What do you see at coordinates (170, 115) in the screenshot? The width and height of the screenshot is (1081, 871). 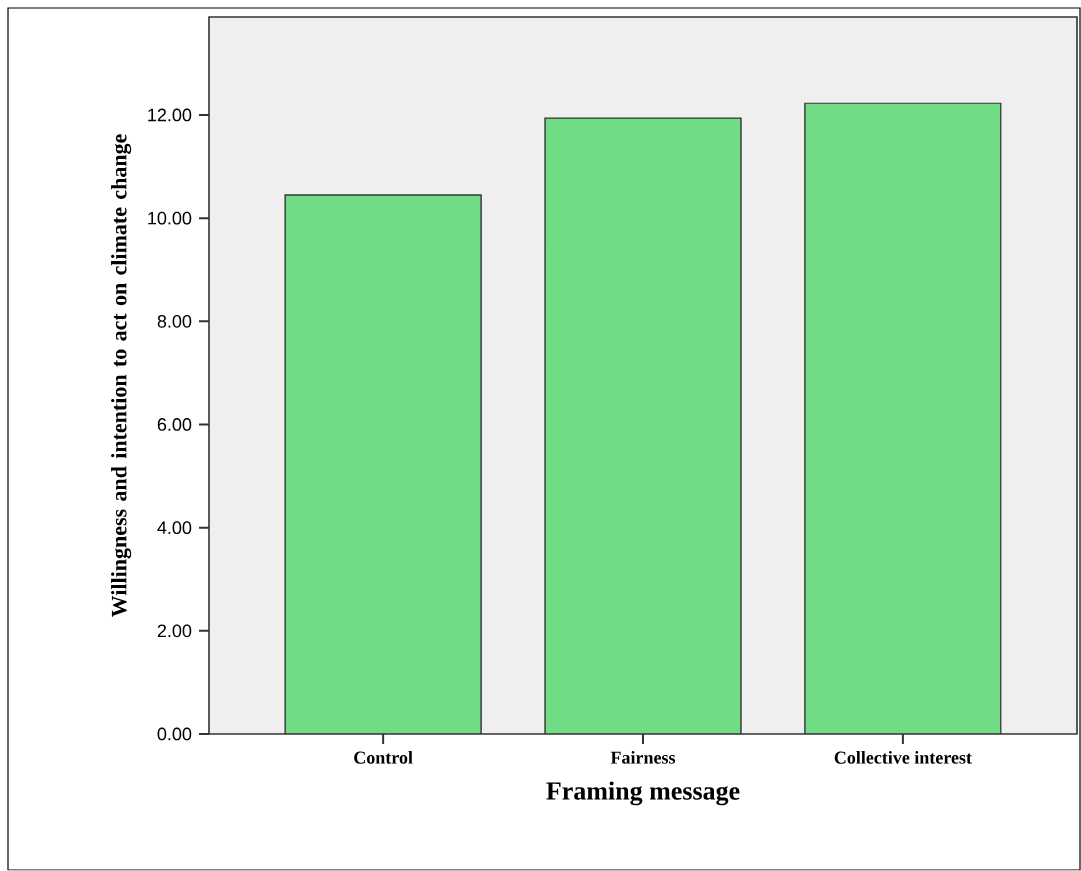 I see `y-tick-label: 12.00` at bounding box center [170, 115].